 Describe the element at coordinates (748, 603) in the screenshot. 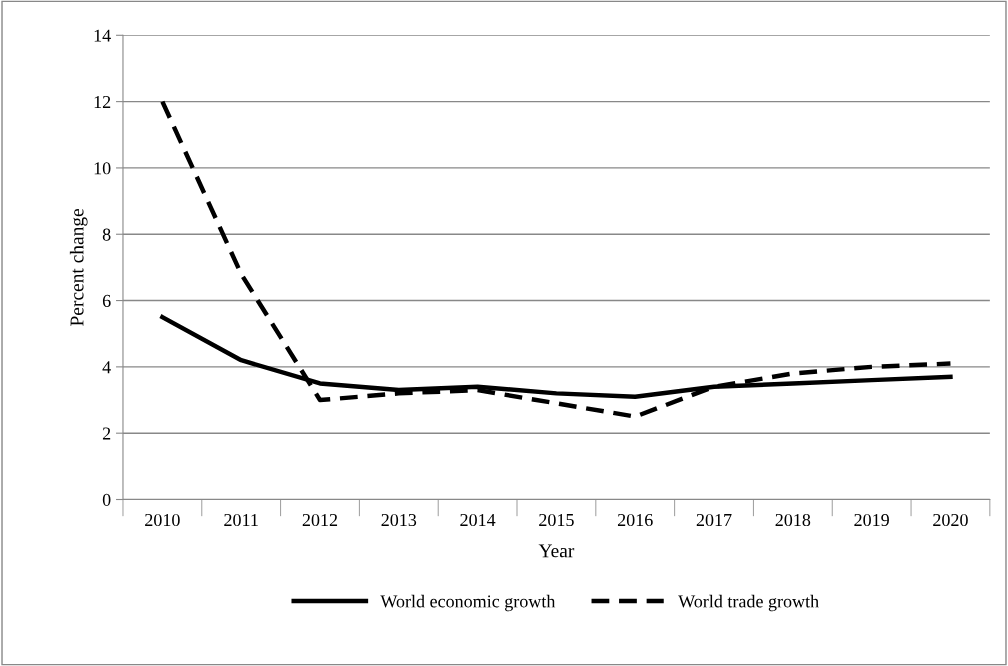

I see `legend-label: World trade growth` at that location.